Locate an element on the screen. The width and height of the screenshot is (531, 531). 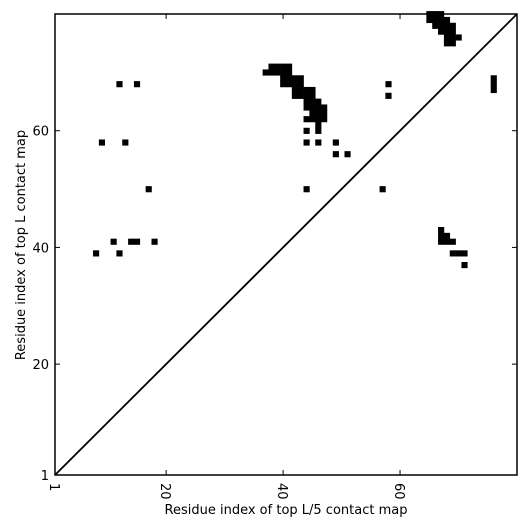
x-tick-label: 60 is located at coordinates (398, 491).